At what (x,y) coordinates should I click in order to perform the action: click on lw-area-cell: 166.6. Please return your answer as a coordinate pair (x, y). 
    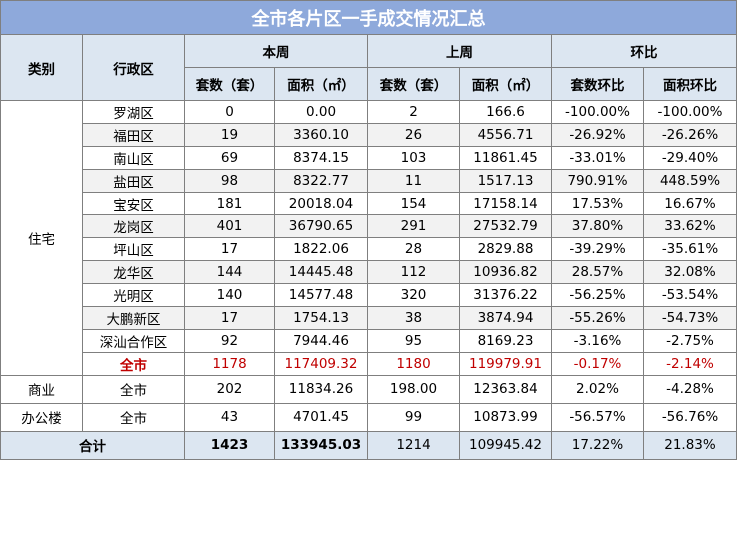
    Looking at the image, I should click on (505, 112).